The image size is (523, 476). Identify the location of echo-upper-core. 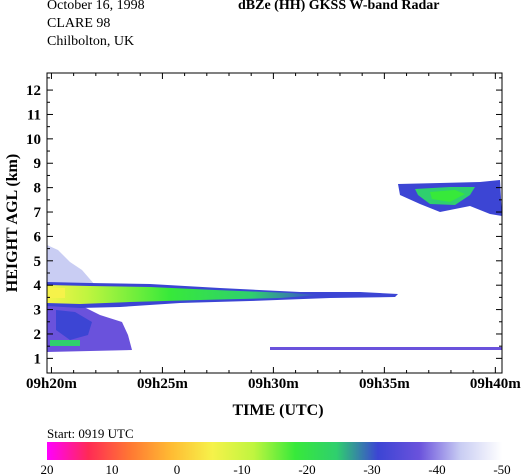
(447, 196).